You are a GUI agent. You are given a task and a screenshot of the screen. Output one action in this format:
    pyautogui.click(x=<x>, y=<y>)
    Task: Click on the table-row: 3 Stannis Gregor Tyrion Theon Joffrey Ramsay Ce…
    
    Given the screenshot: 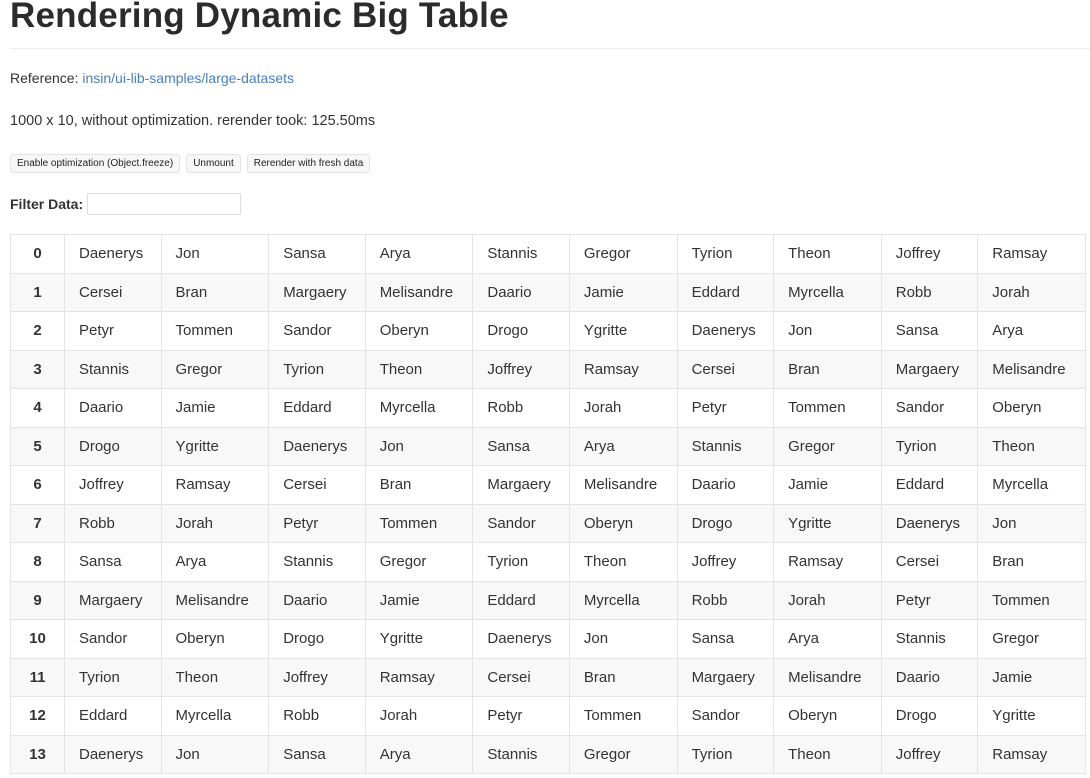 What is the action you would take?
    pyautogui.click(x=548, y=369)
    